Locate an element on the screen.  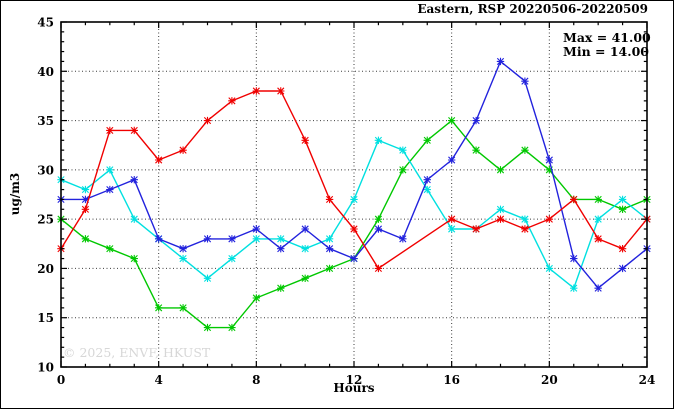
y-tick-label: 40 is located at coordinates (45, 72).